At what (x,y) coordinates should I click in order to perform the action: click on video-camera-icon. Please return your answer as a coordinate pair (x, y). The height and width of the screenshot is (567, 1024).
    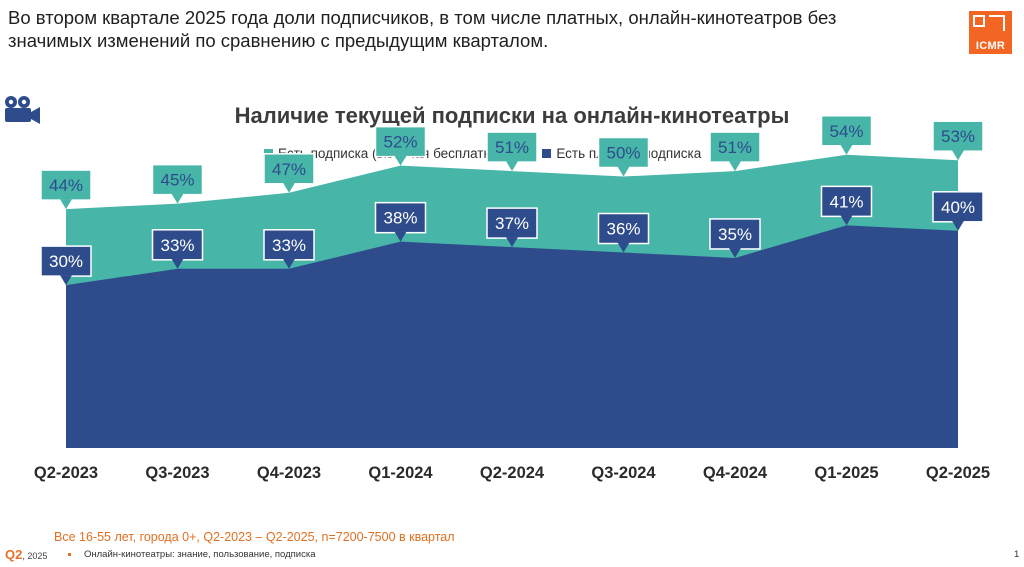
    Looking at the image, I should click on (22, 110).